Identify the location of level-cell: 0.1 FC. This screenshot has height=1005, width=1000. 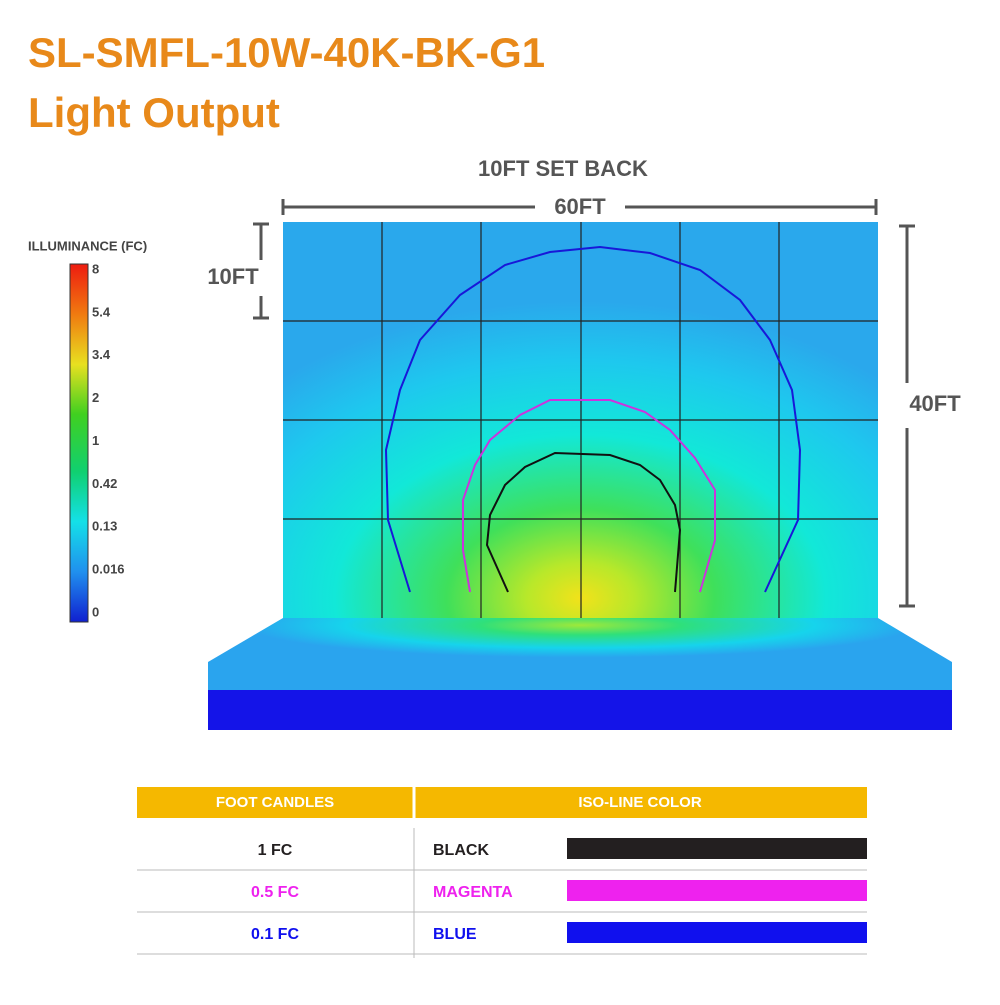
(275, 934).